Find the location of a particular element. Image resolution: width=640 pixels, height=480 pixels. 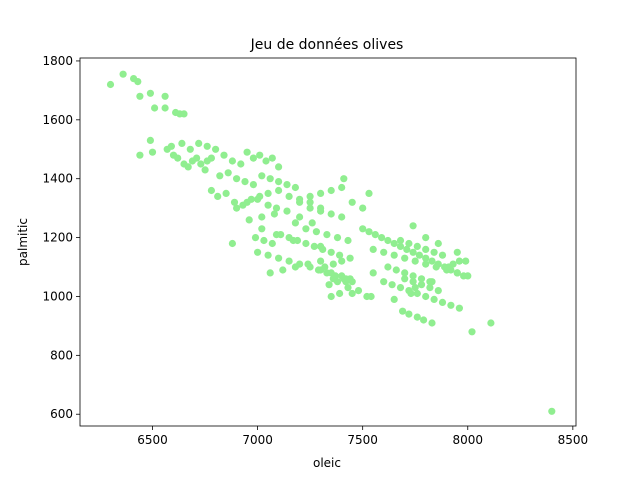

chart-title: Jeu de données olives is located at coordinates (327, 45).